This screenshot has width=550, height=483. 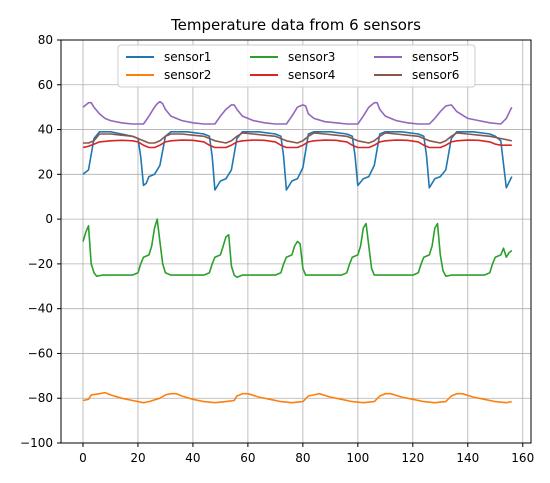 I want to click on legend-item: sensor5, so click(x=416, y=57).